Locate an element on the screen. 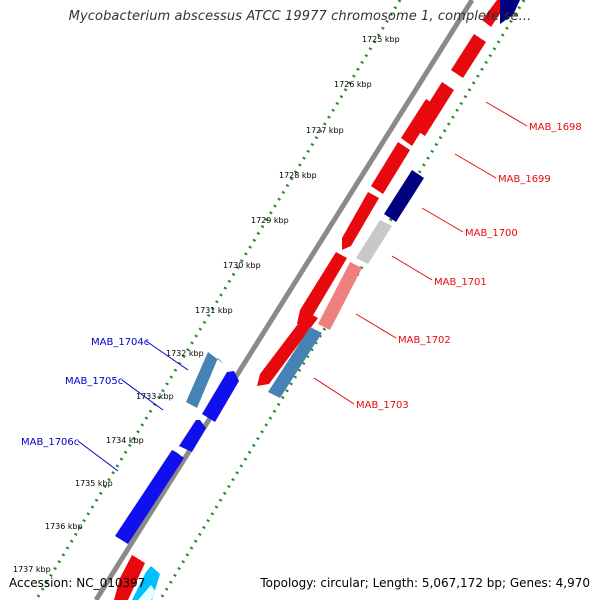  bottom-features is located at coordinates (137, 577).